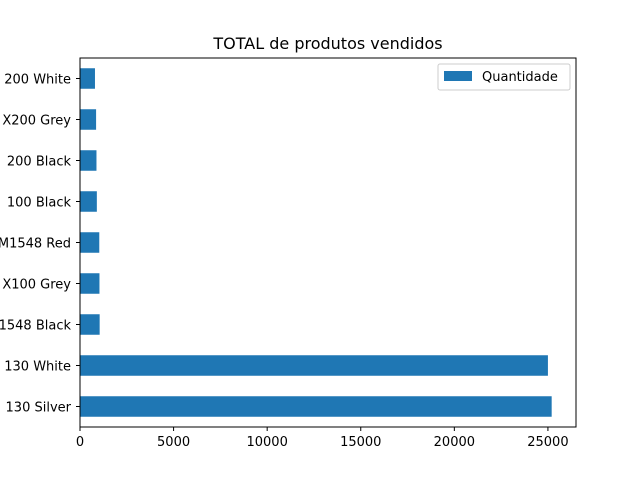  Describe the element at coordinates (547, 442) in the screenshot. I see `x-tick-label: 25000` at that location.